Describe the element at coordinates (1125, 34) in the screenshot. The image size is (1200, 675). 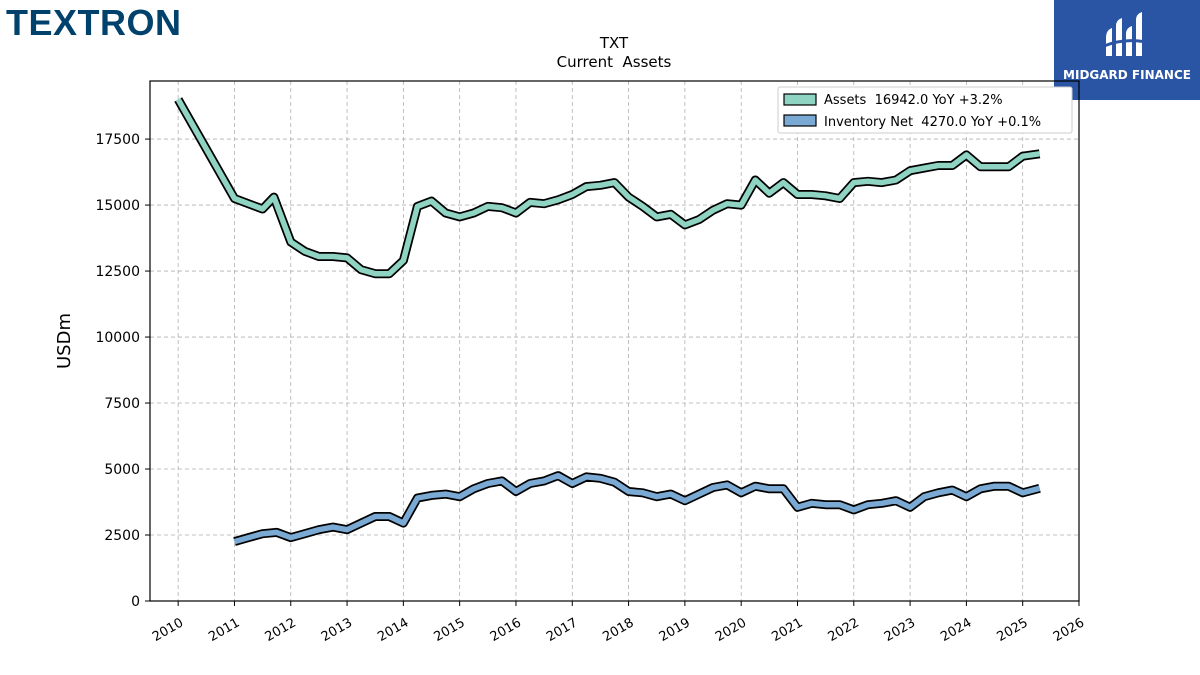
I see `midgard-mark-icon` at that location.